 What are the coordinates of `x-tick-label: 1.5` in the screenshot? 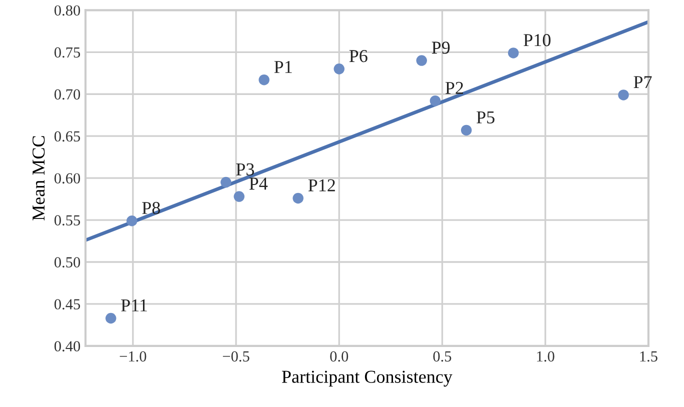 It's located at (649, 356).